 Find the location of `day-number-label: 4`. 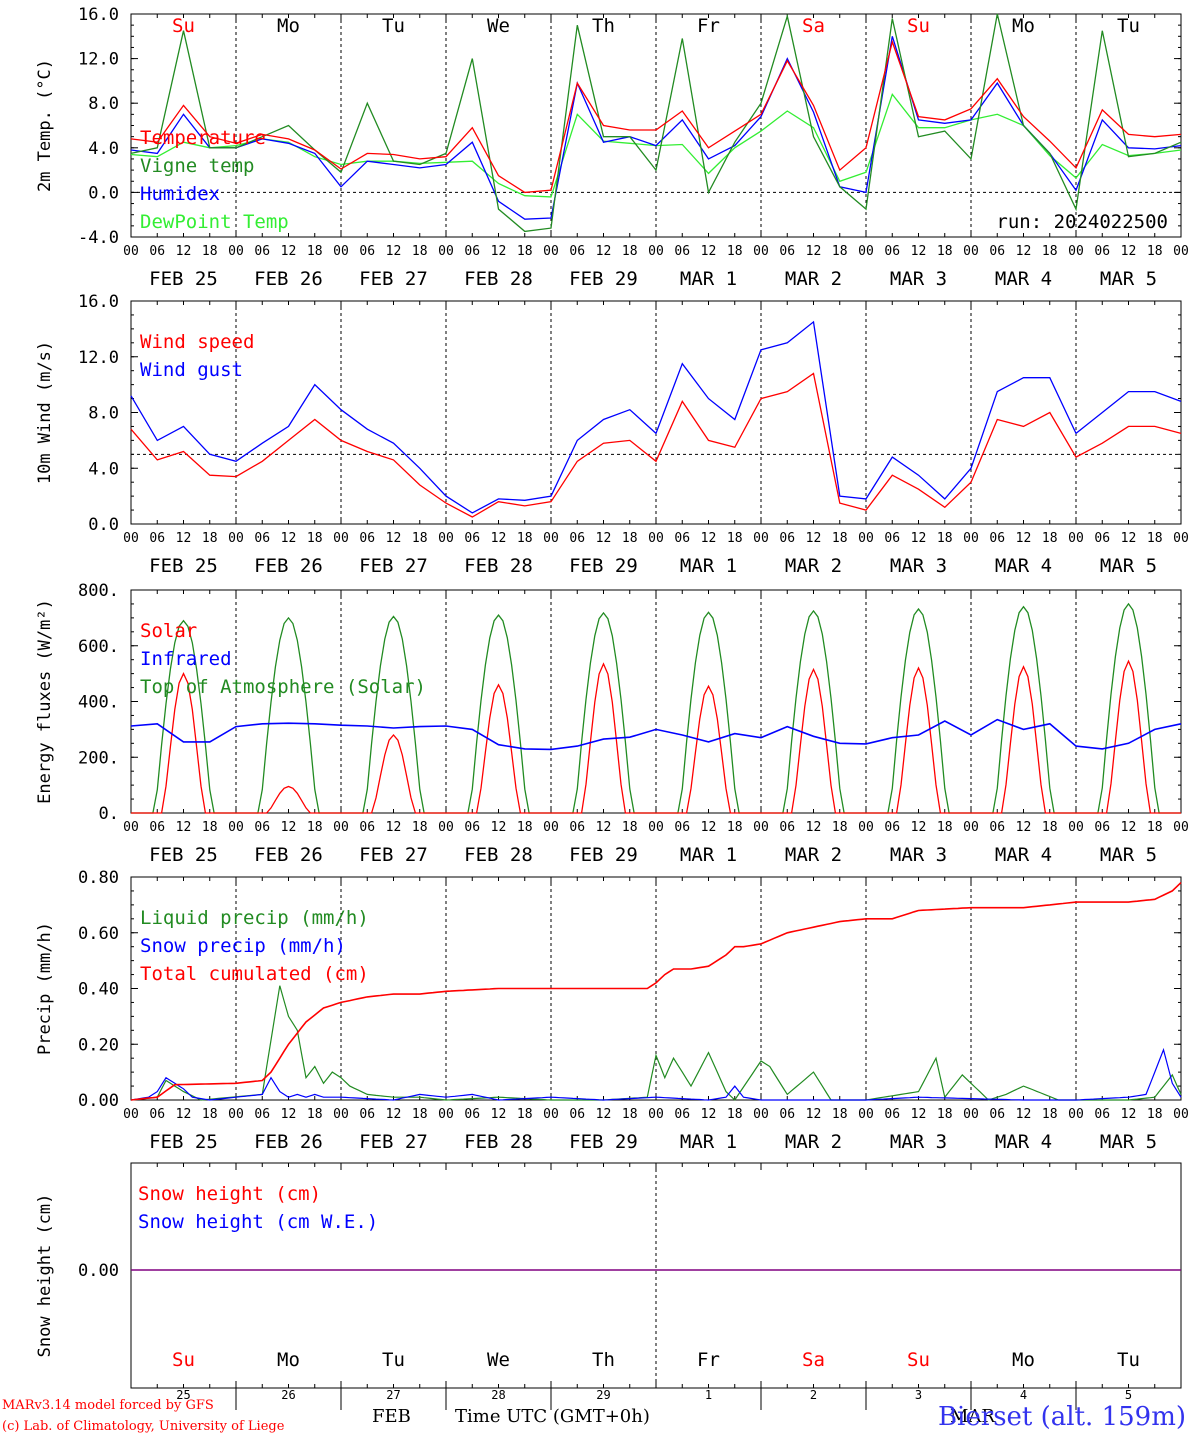

day-number-label: 4 is located at coordinates (1023, 1395).